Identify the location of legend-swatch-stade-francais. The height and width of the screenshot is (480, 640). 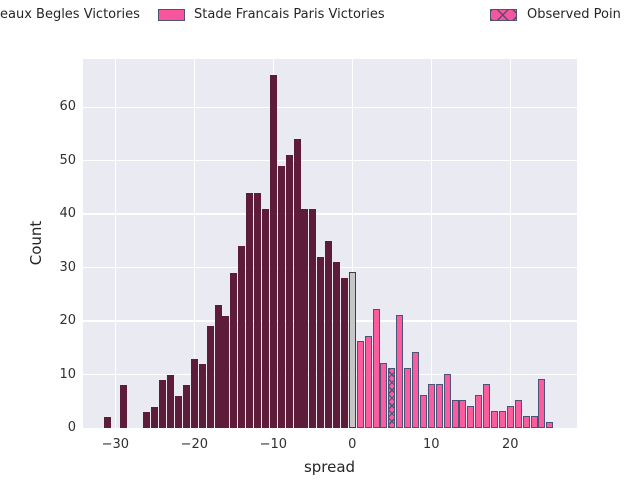
(171, 15).